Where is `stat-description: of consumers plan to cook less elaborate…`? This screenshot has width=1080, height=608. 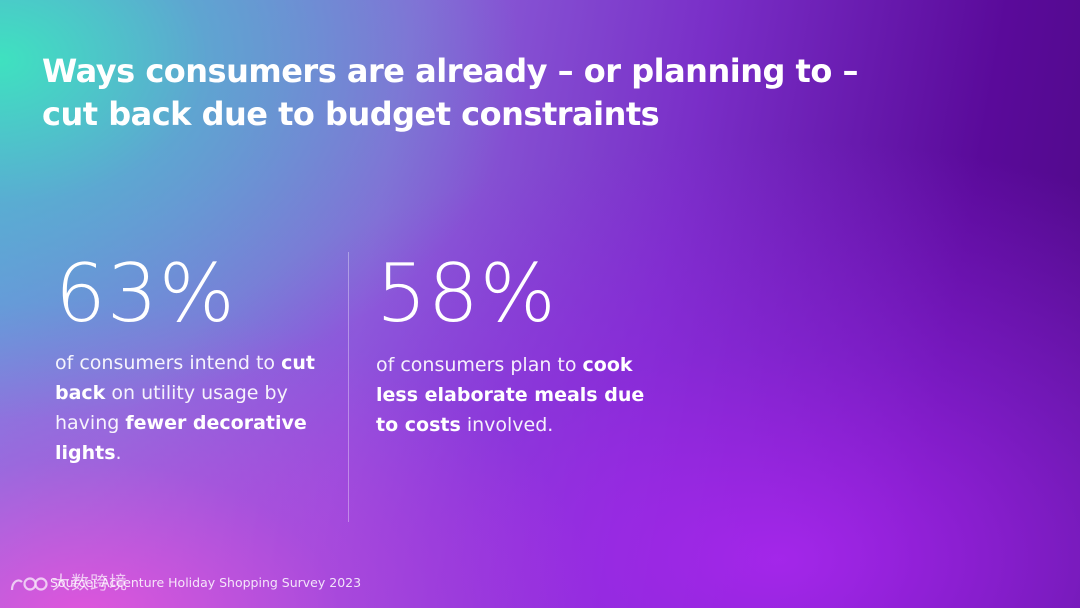
stat-description: of consumers plan to cook less elaborate… is located at coordinates (516, 395).